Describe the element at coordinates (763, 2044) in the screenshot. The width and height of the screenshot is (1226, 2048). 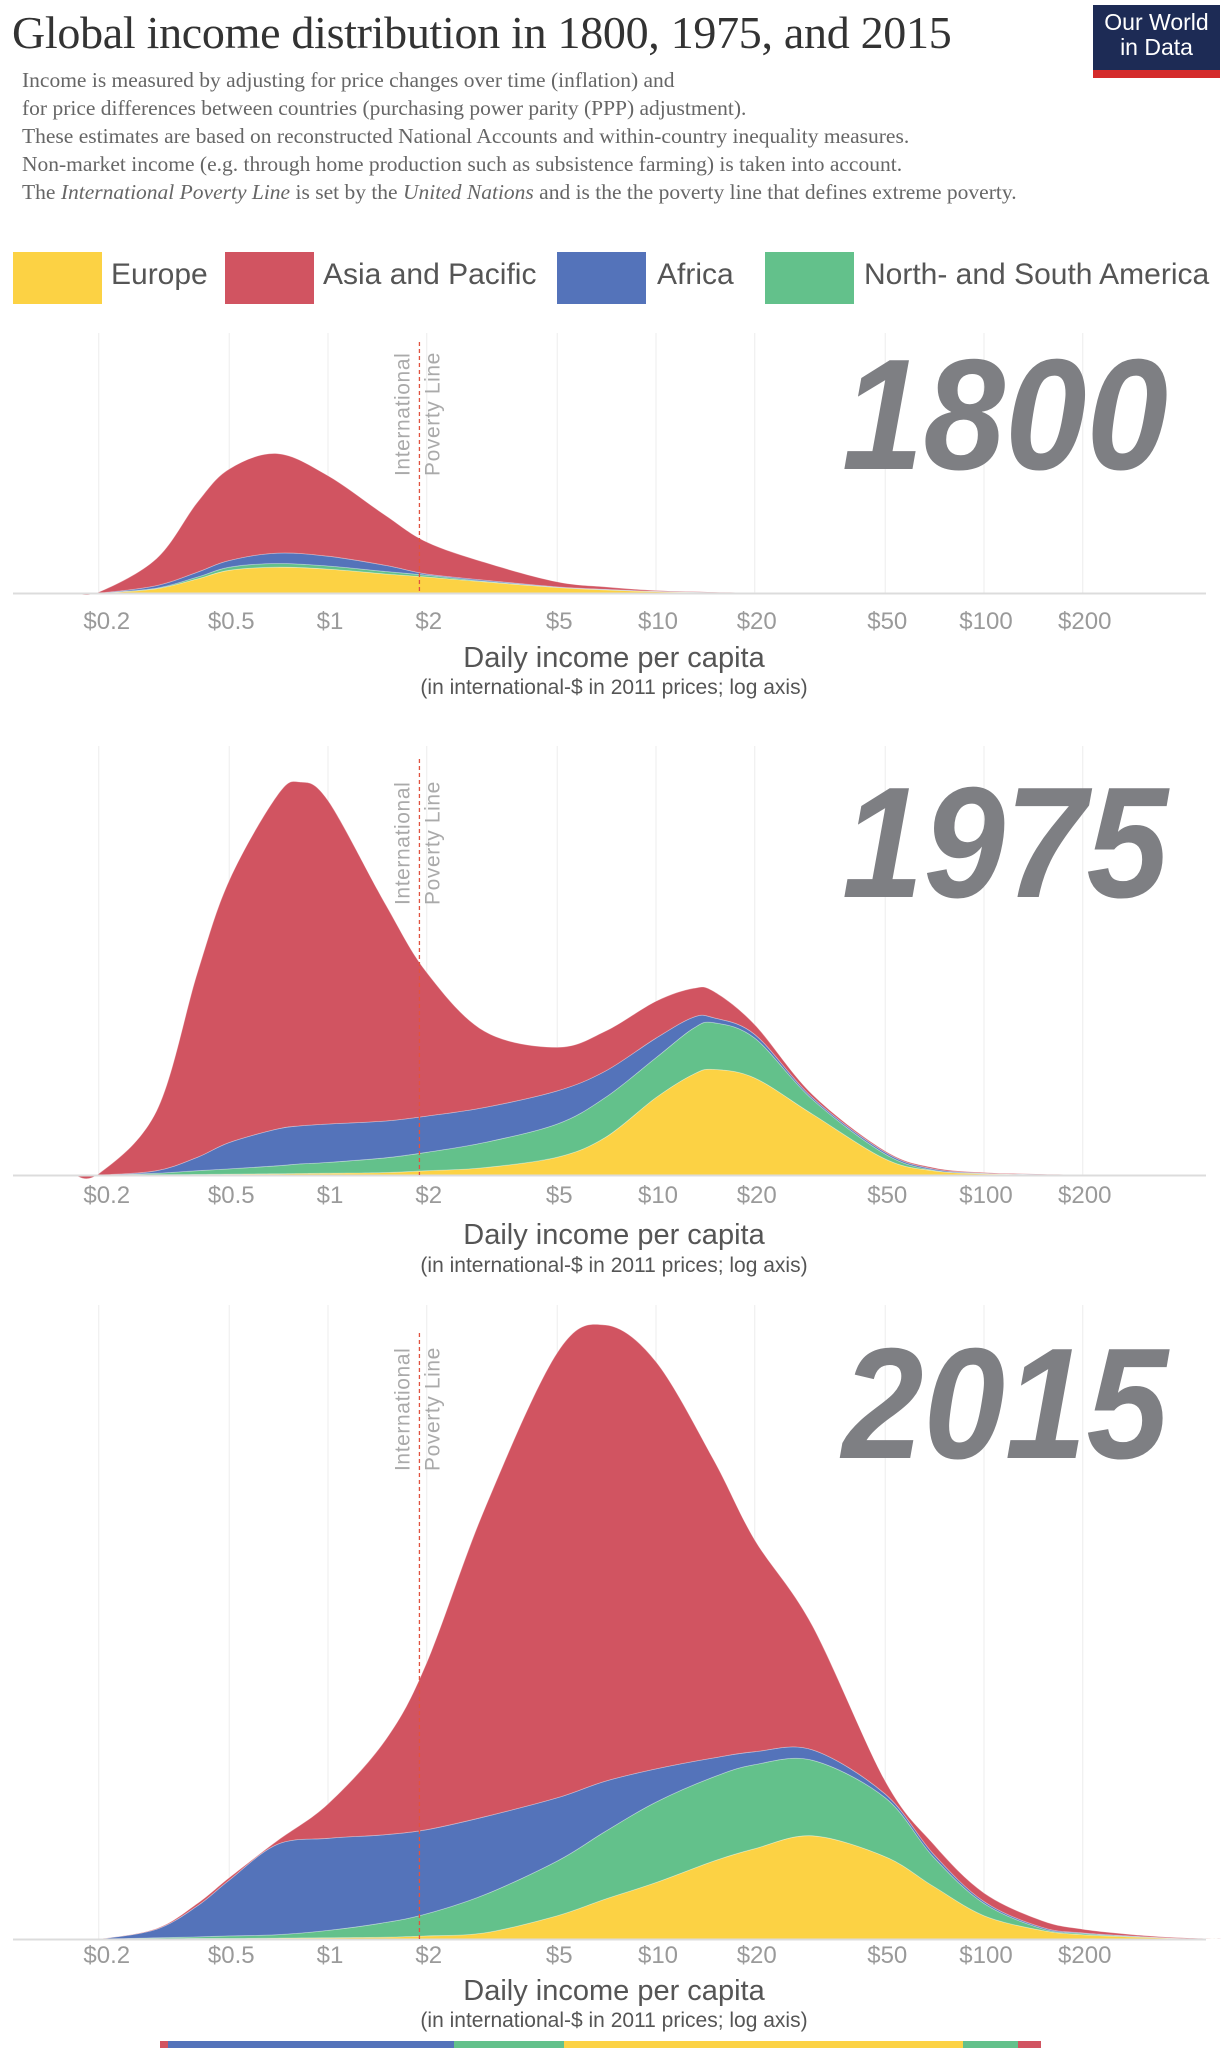
I see `next-chart-sliver-europe` at that location.